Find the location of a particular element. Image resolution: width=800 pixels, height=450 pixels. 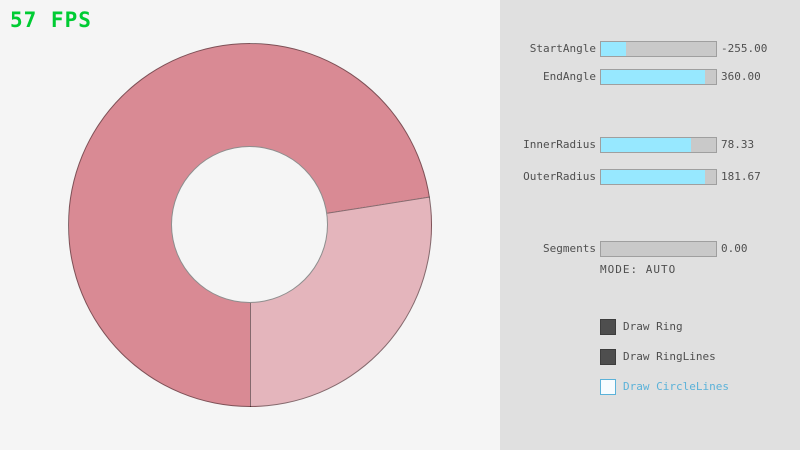

end-angle-label: EndAngle is located at coordinates (569, 76).